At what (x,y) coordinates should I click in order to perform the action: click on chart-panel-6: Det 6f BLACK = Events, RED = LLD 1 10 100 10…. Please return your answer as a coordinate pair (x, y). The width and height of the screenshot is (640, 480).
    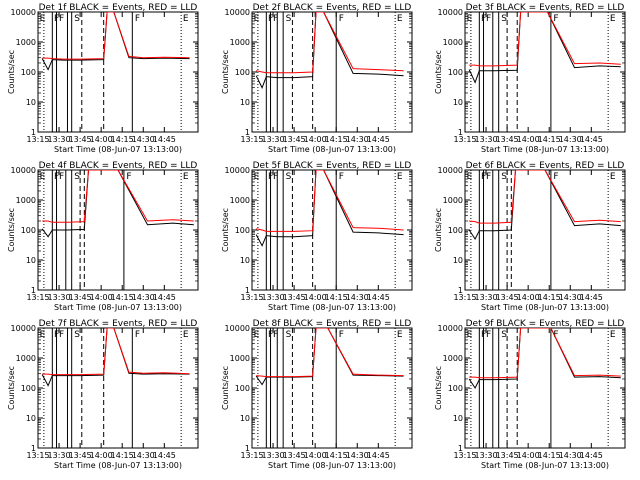
    Looking at the image, I should click on (530, 236).